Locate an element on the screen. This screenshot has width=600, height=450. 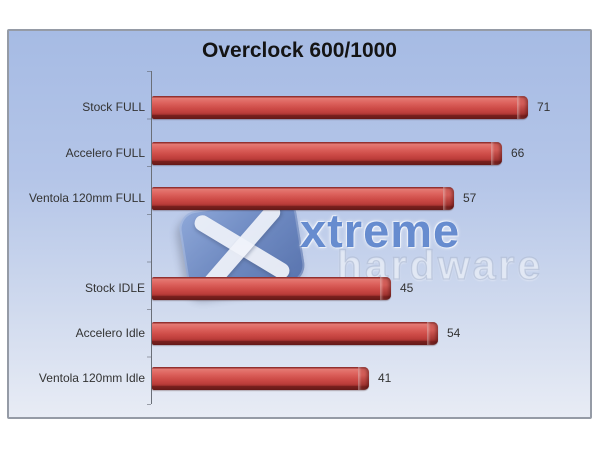
value-label: 57 is located at coordinates (470, 198).